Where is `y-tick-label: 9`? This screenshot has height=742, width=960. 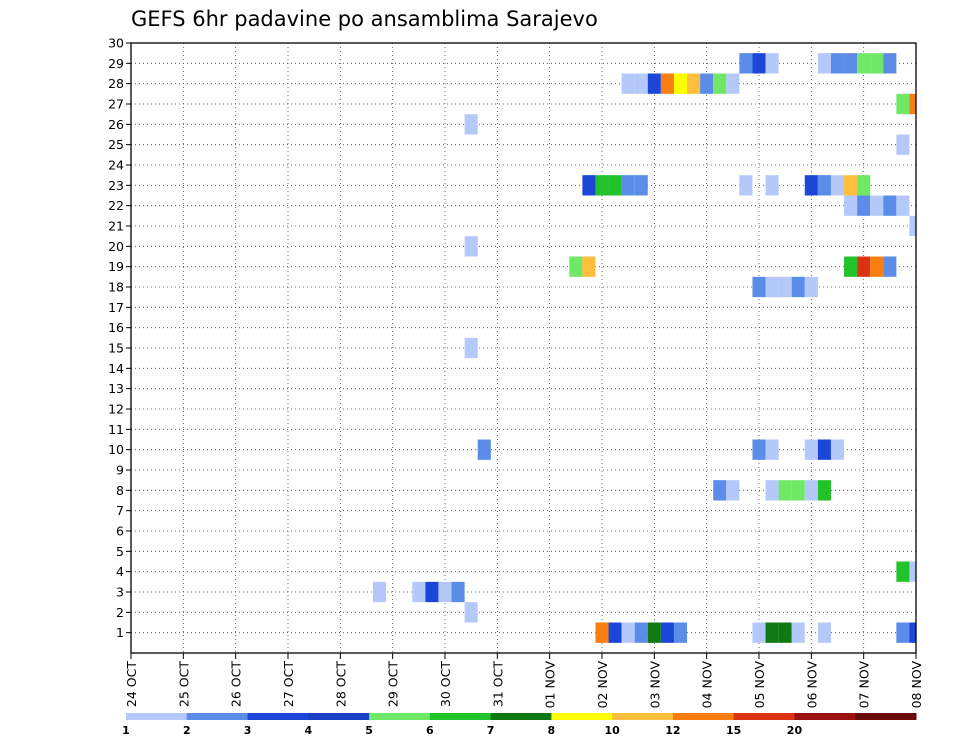
y-tick-label: 9 is located at coordinates (120, 470).